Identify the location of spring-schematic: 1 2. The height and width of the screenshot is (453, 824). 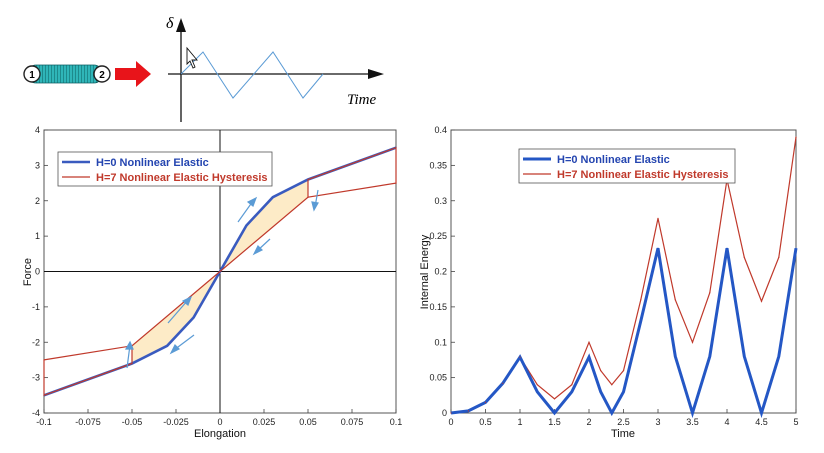
(87, 74).